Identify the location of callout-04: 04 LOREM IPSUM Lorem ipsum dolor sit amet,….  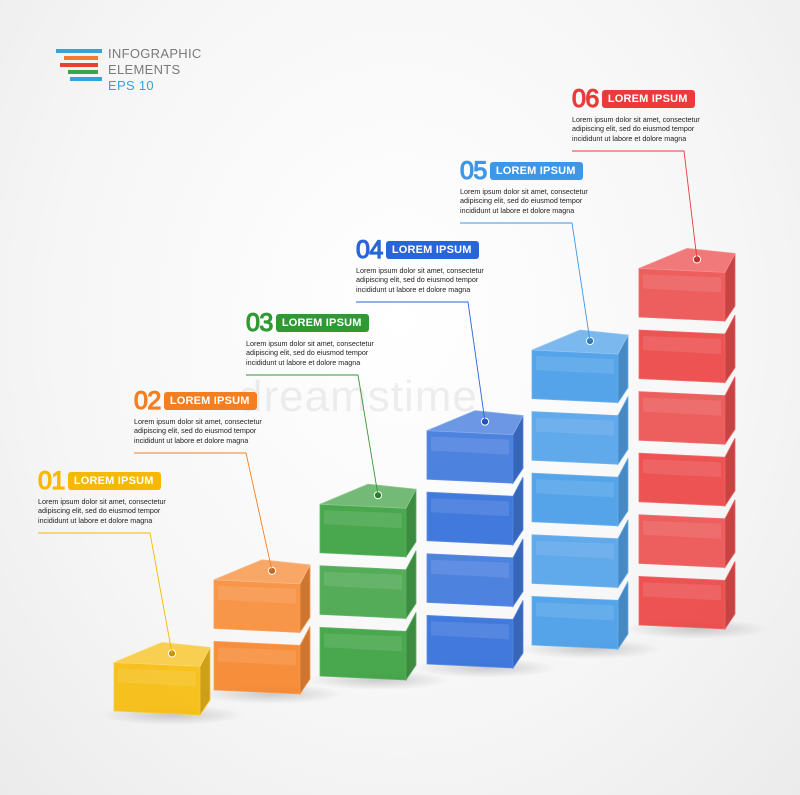
(445, 265).